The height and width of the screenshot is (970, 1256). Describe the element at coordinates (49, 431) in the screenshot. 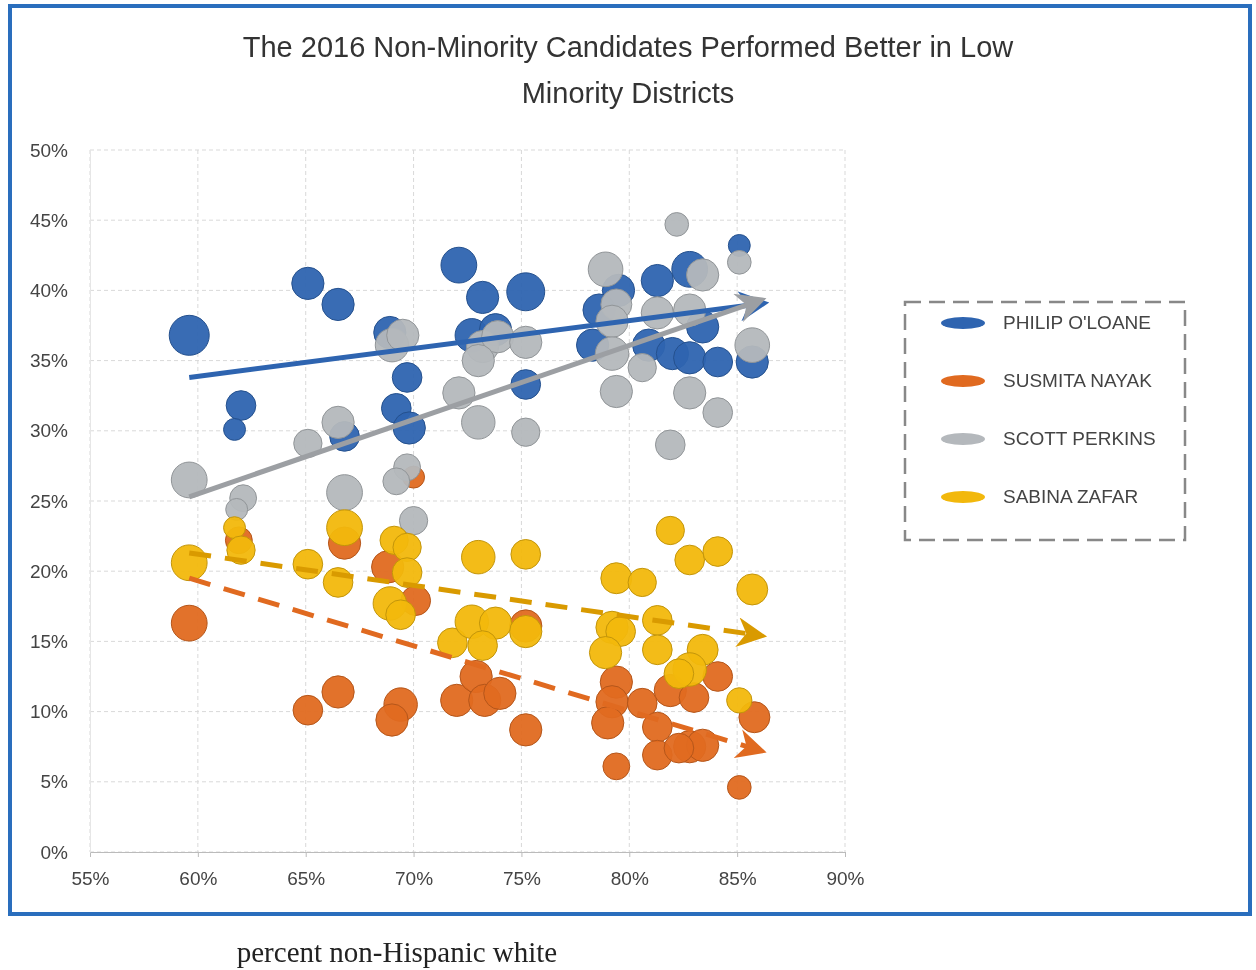

I see `y-tick-label: 30%` at that location.